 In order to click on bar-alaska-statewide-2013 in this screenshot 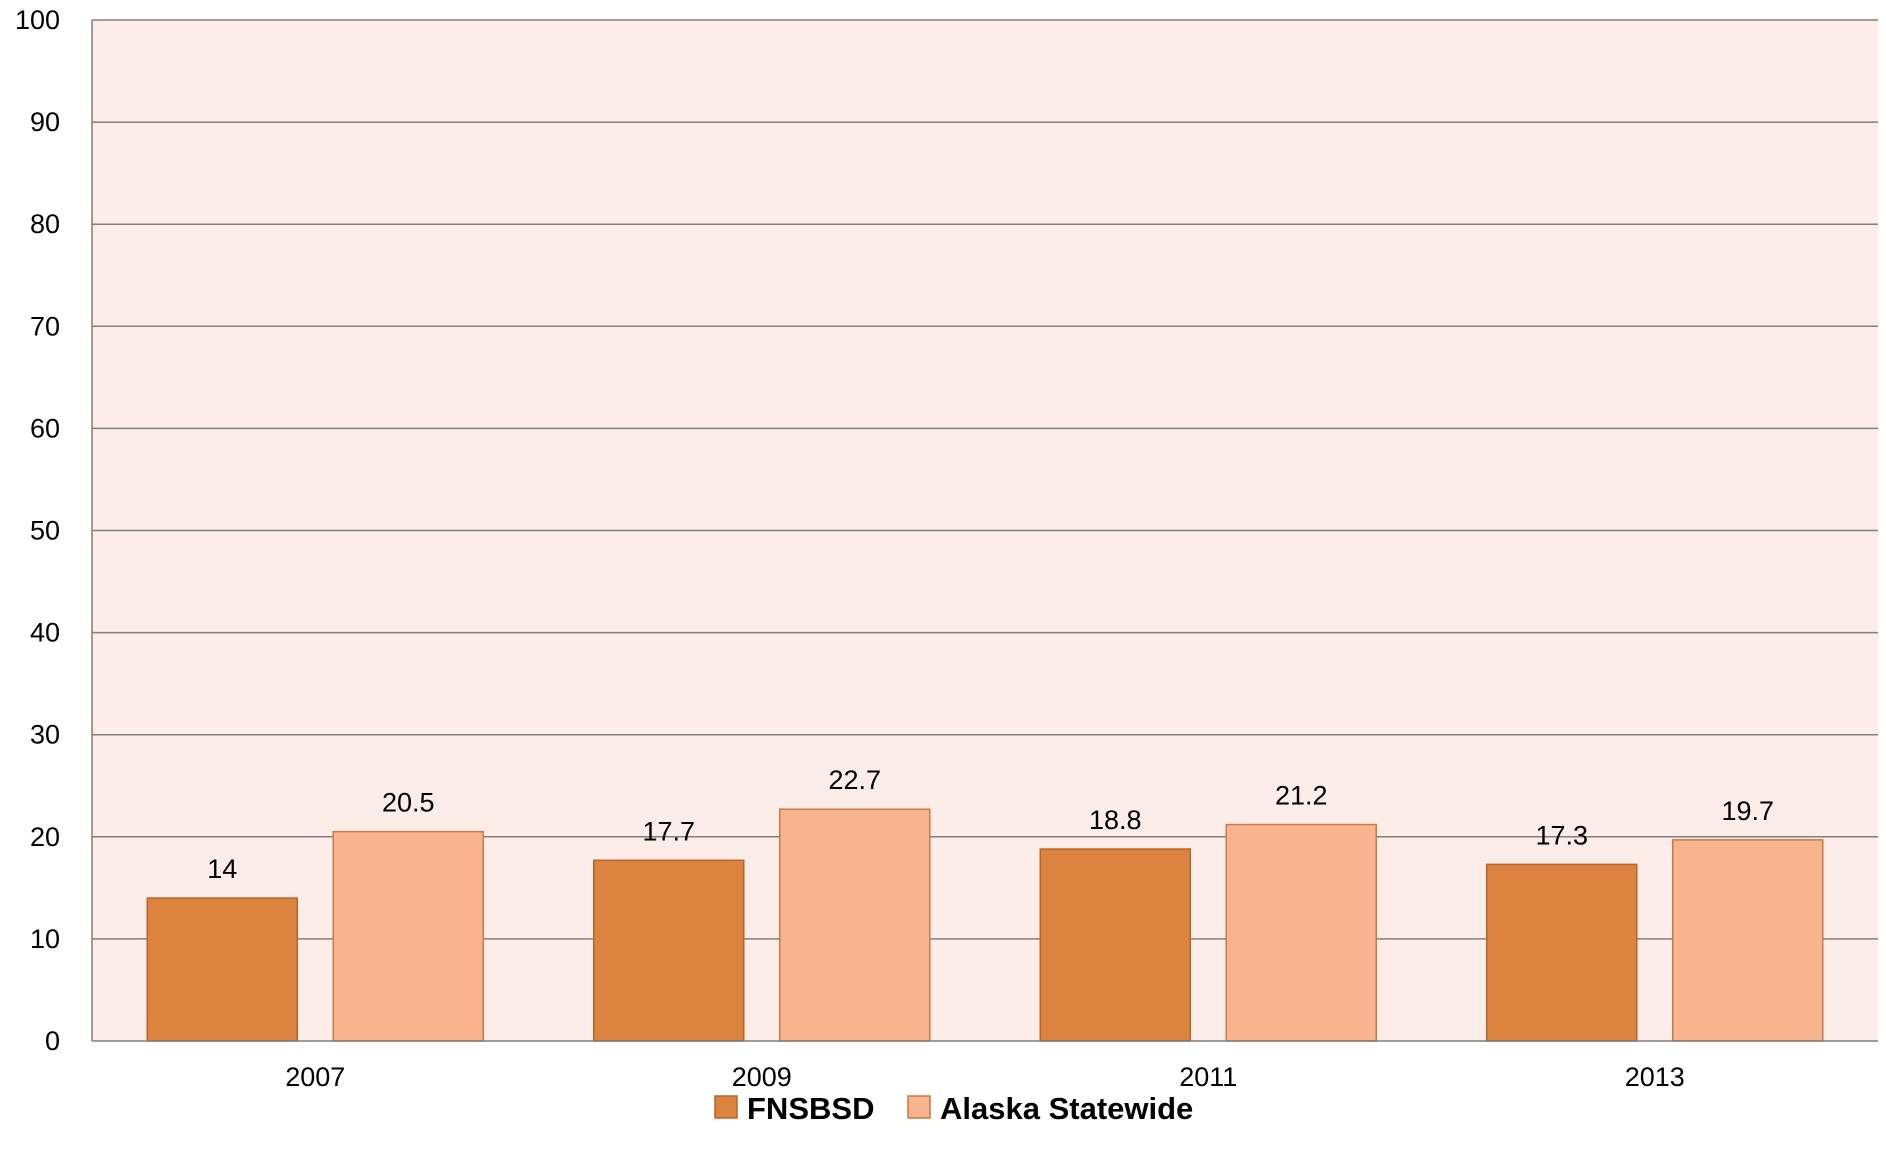, I will do `click(1748, 940)`.